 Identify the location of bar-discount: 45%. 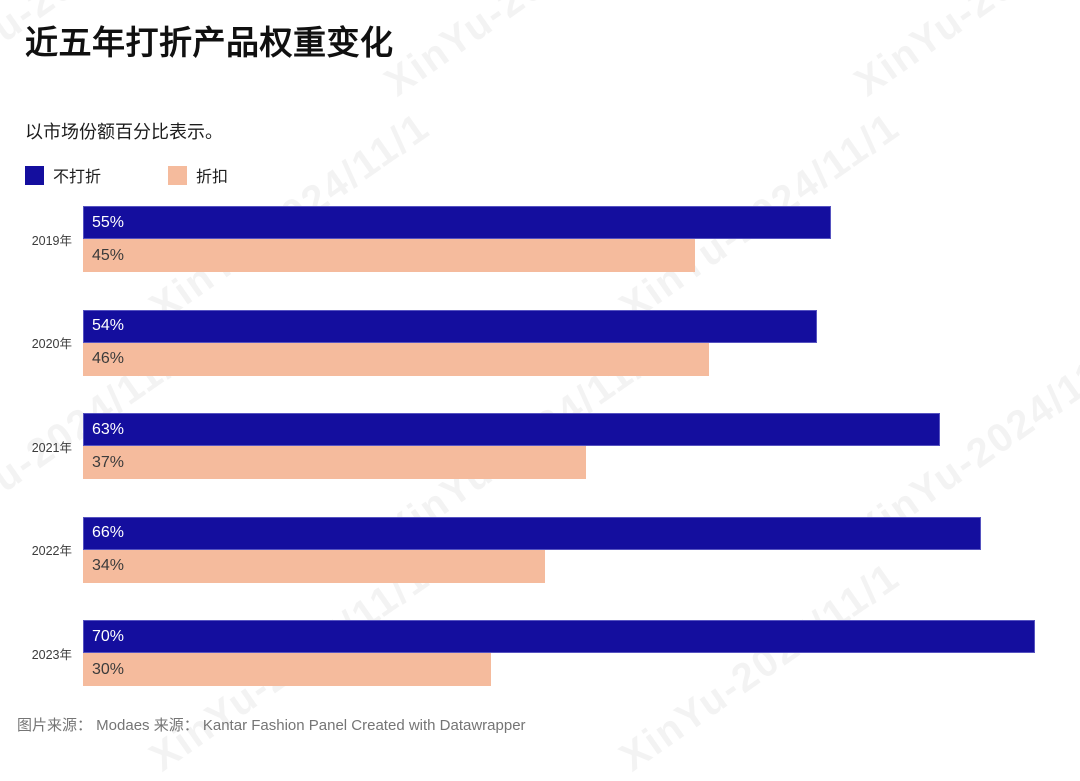
(389, 255).